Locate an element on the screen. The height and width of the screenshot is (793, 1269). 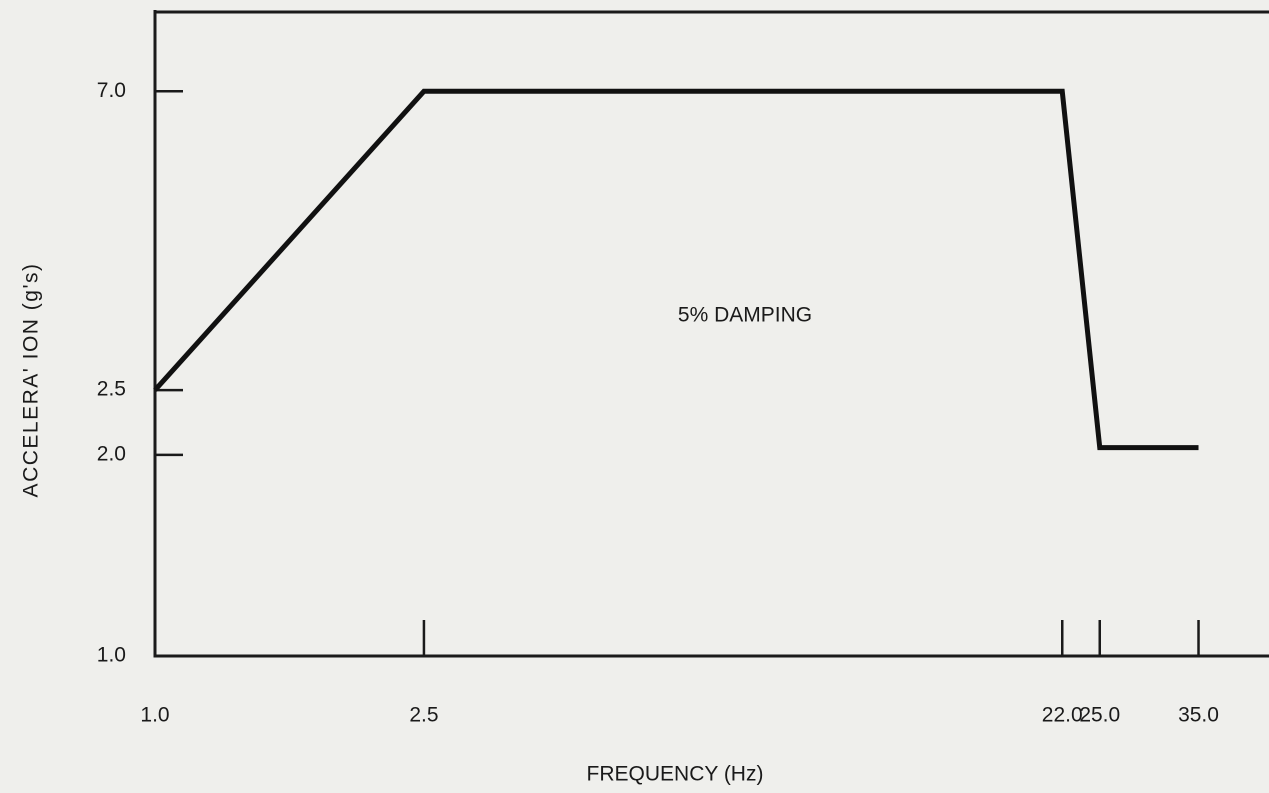
x-tick-label: 1.0 is located at coordinates (154, 715).